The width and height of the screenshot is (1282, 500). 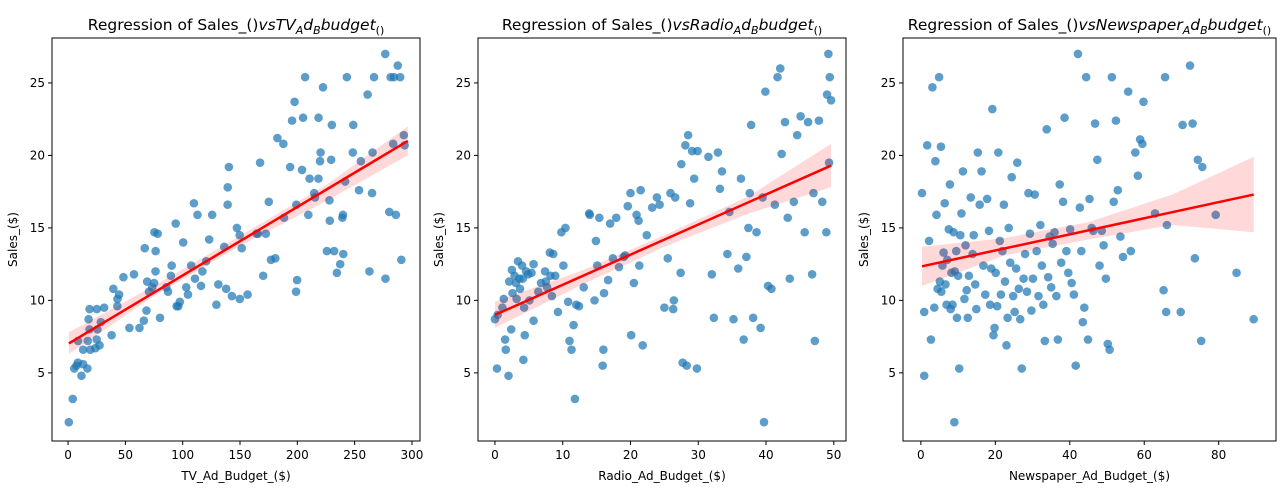 I want to click on title-subscript: (), so click(x=1267, y=30).